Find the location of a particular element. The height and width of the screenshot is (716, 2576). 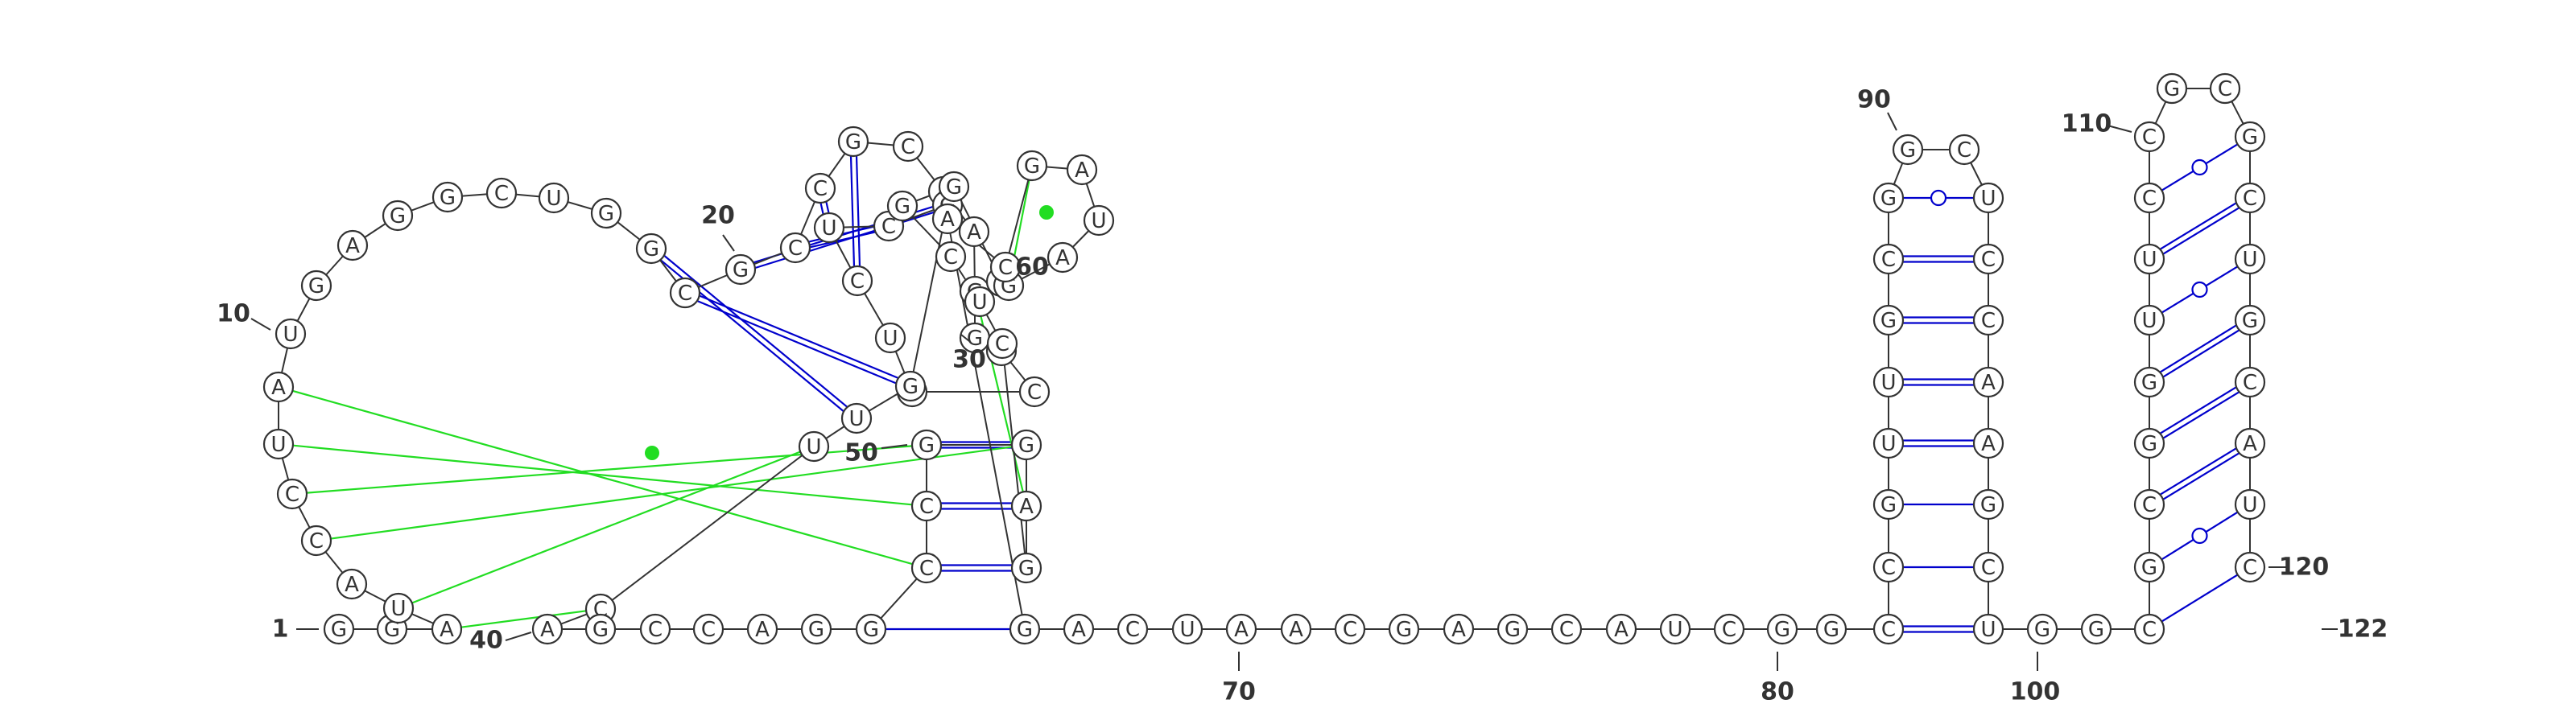

position-label: 70 is located at coordinates (1239, 692).